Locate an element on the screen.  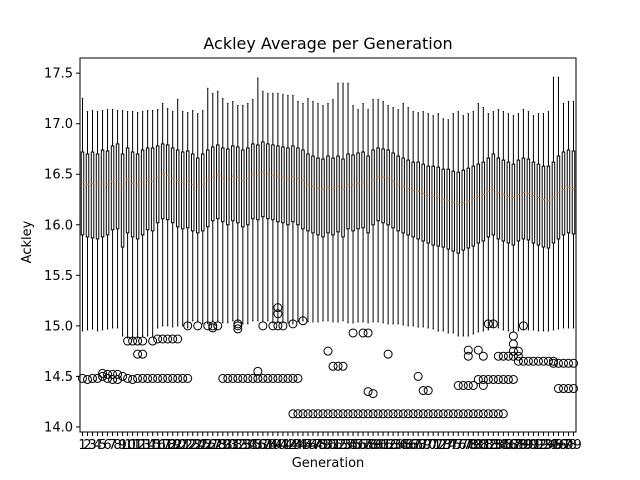
x-tick-label: 59 is located at coordinates (373, 445).